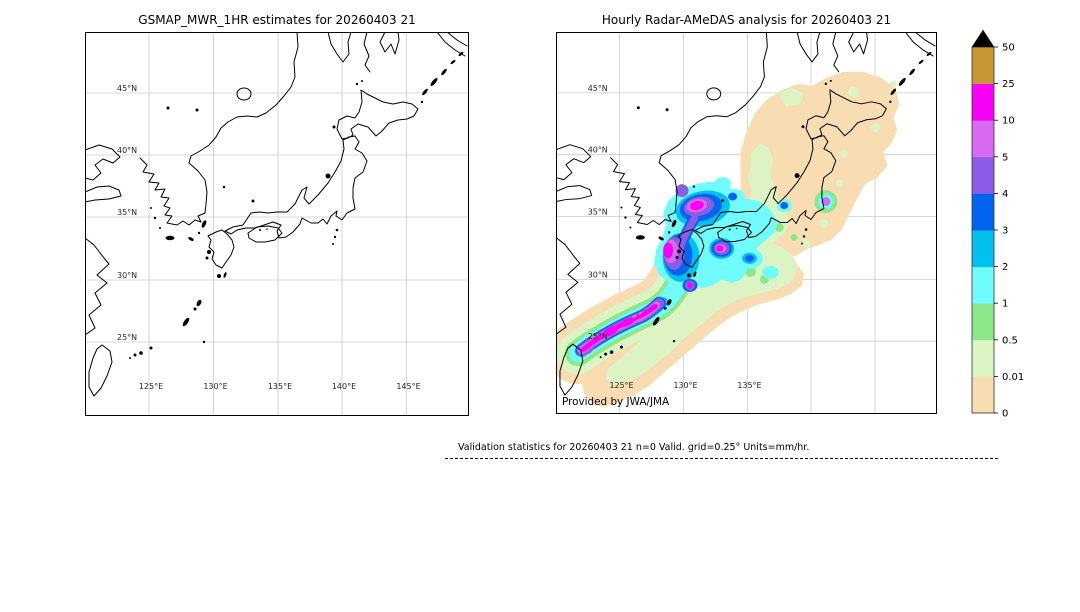 The image size is (1080, 612). What do you see at coordinates (1005, 157) in the screenshot?
I see `colorbar-tick-label: 5` at bounding box center [1005, 157].